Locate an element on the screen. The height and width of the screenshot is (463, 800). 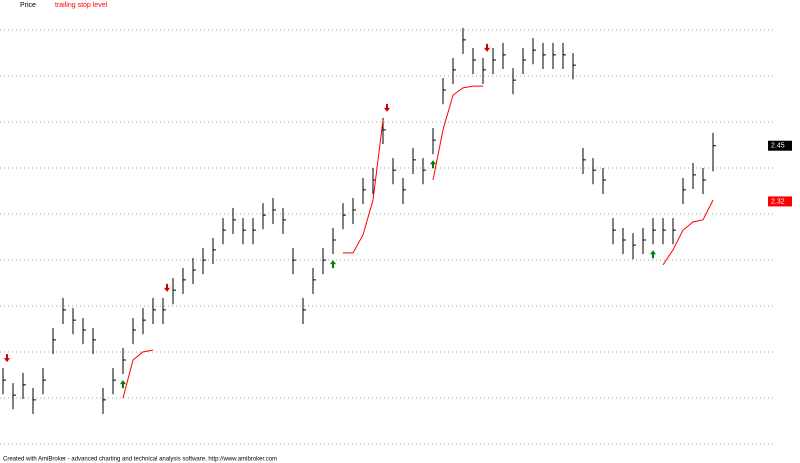
legend-stop: trailing stop level is located at coordinates (81, 5).